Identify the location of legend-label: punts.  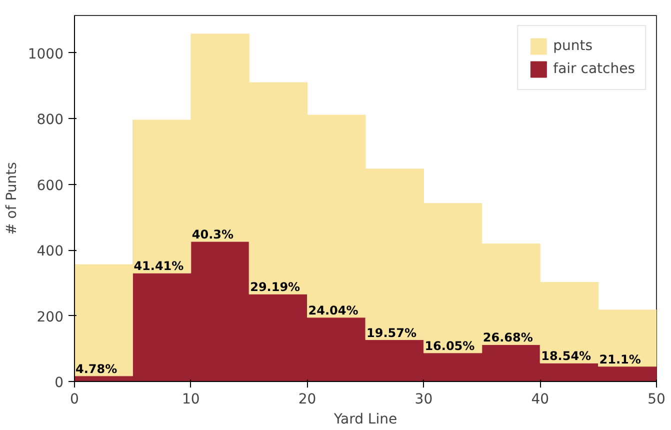
(573, 46).